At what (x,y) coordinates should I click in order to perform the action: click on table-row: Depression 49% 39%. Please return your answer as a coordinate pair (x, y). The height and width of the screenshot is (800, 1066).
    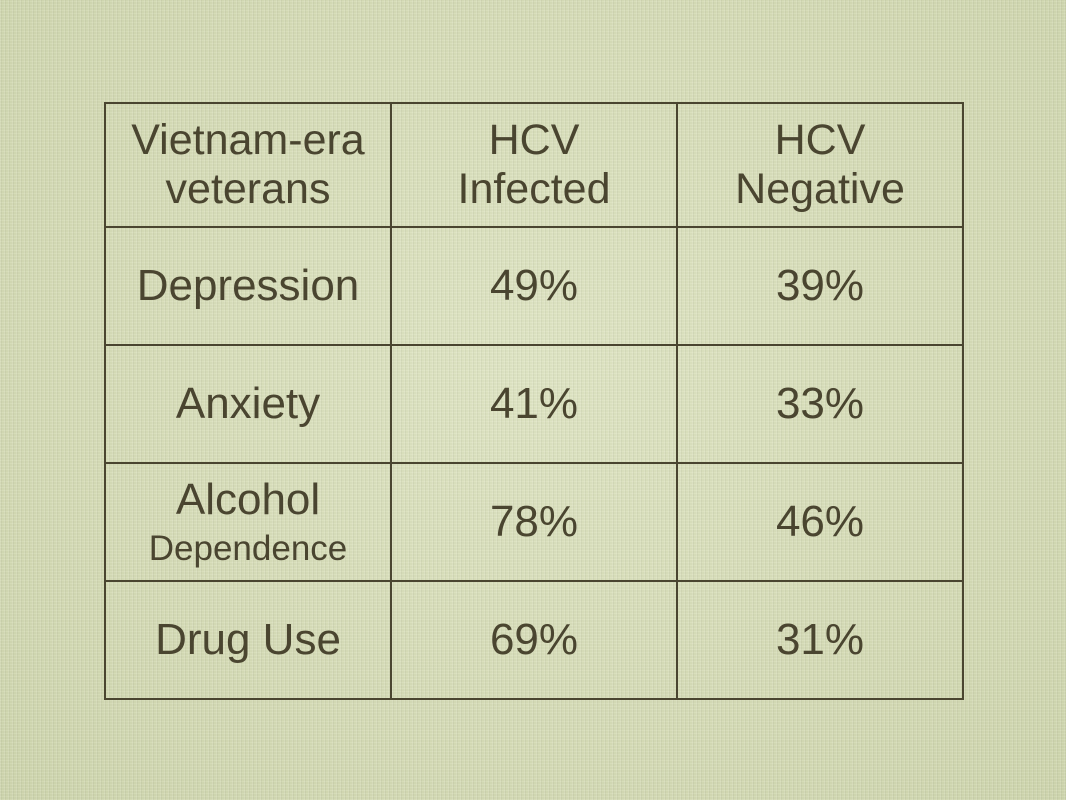
    Looking at the image, I should click on (534, 286).